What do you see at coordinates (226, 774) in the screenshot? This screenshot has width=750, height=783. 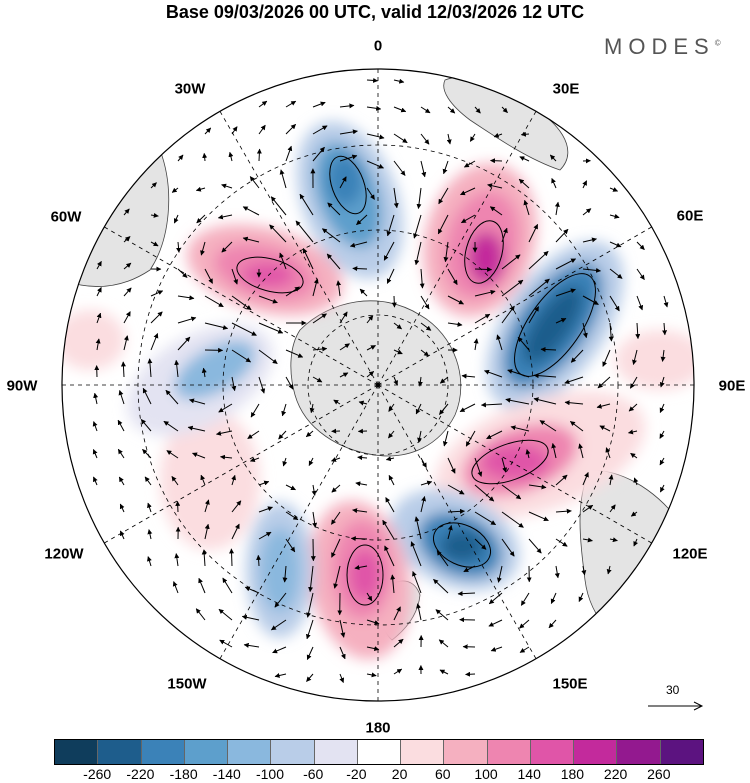 I see `colorbar-tick-label: -140` at bounding box center [226, 774].